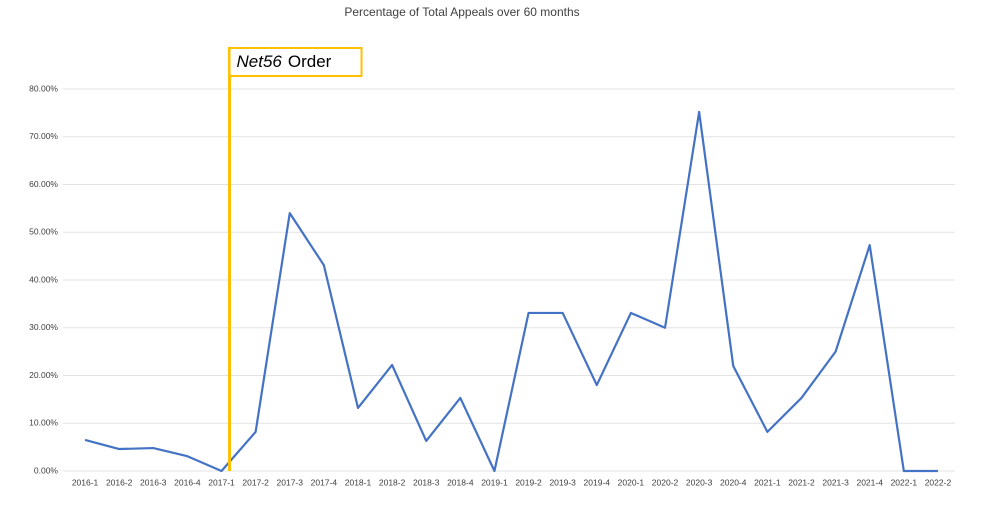 This screenshot has width=985, height=519. Describe the element at coordinates (43, 423) in the screenshot. I see `y-tick-label: 10.00%` at that location.